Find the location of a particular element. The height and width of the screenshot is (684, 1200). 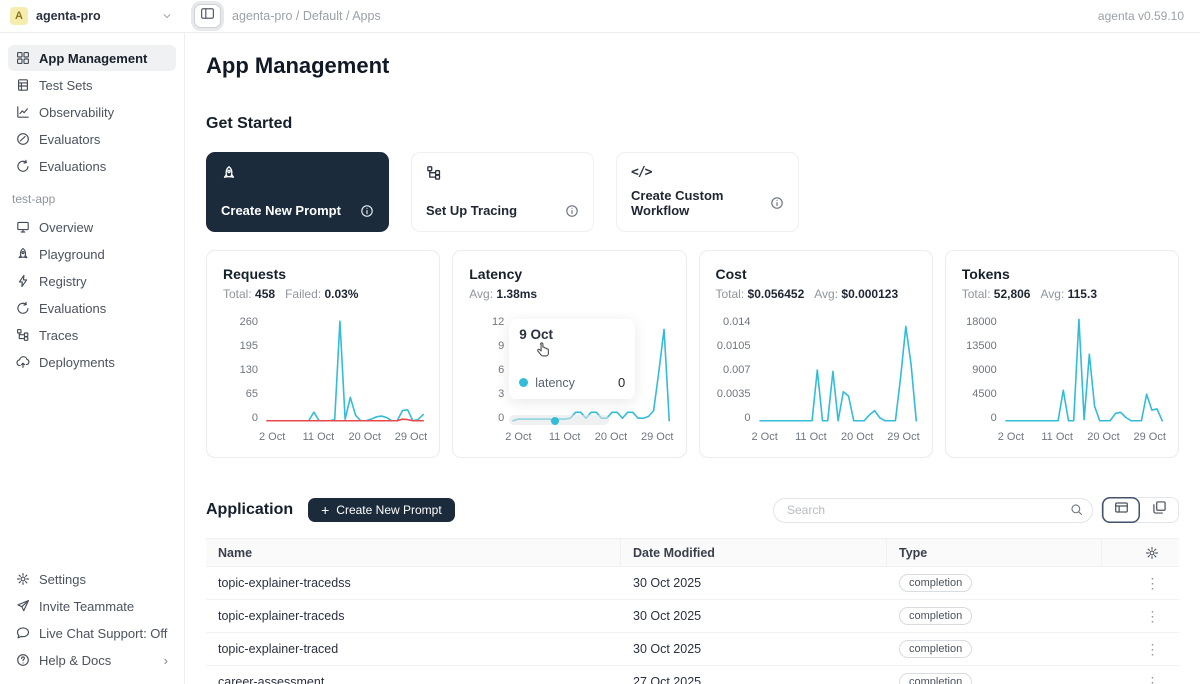

sidebar-item-app-management: App Management is located at coordinates (92, 58).